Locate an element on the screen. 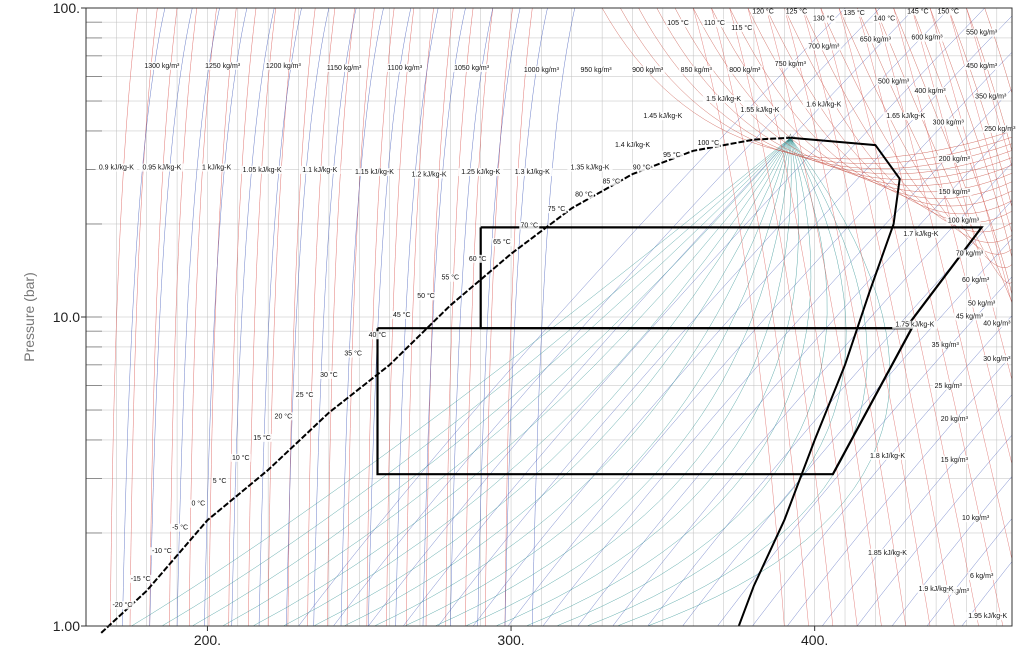 This screenshot has width=1024, height=648. density-label: 60 kg/m³ is located at coordinates (976, 280).